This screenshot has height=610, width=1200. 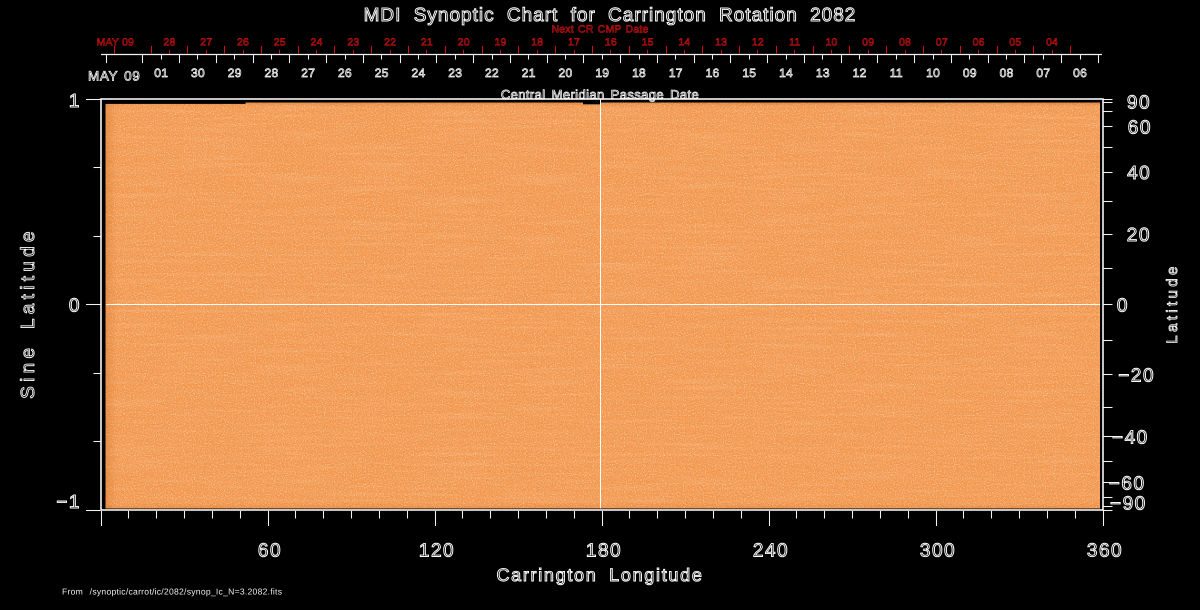 What do you see at coordinates (169, 43) in the screenshot?
I see `next-cr-day-label: 28` at bounding box center [169, 43].